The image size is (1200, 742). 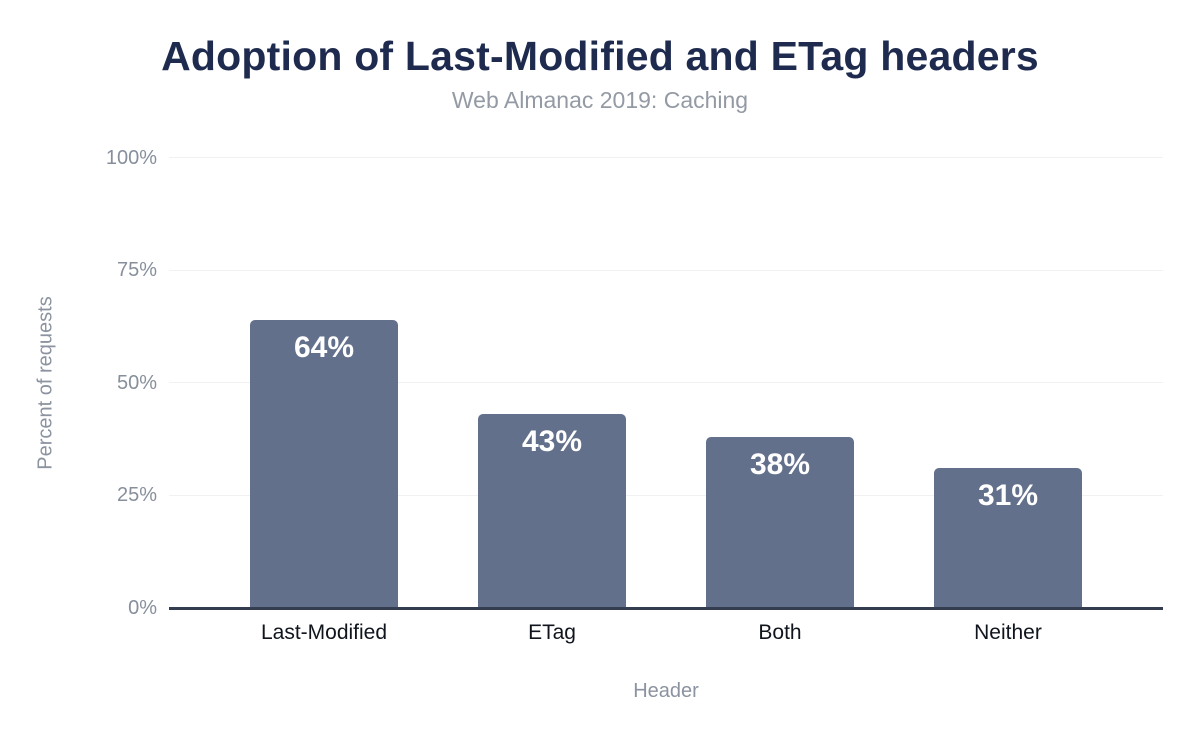 What do you see at coordinates (136, 270) in the screenshot?
I see `y-tick-label: 75%` at bounding box center [136, 270].